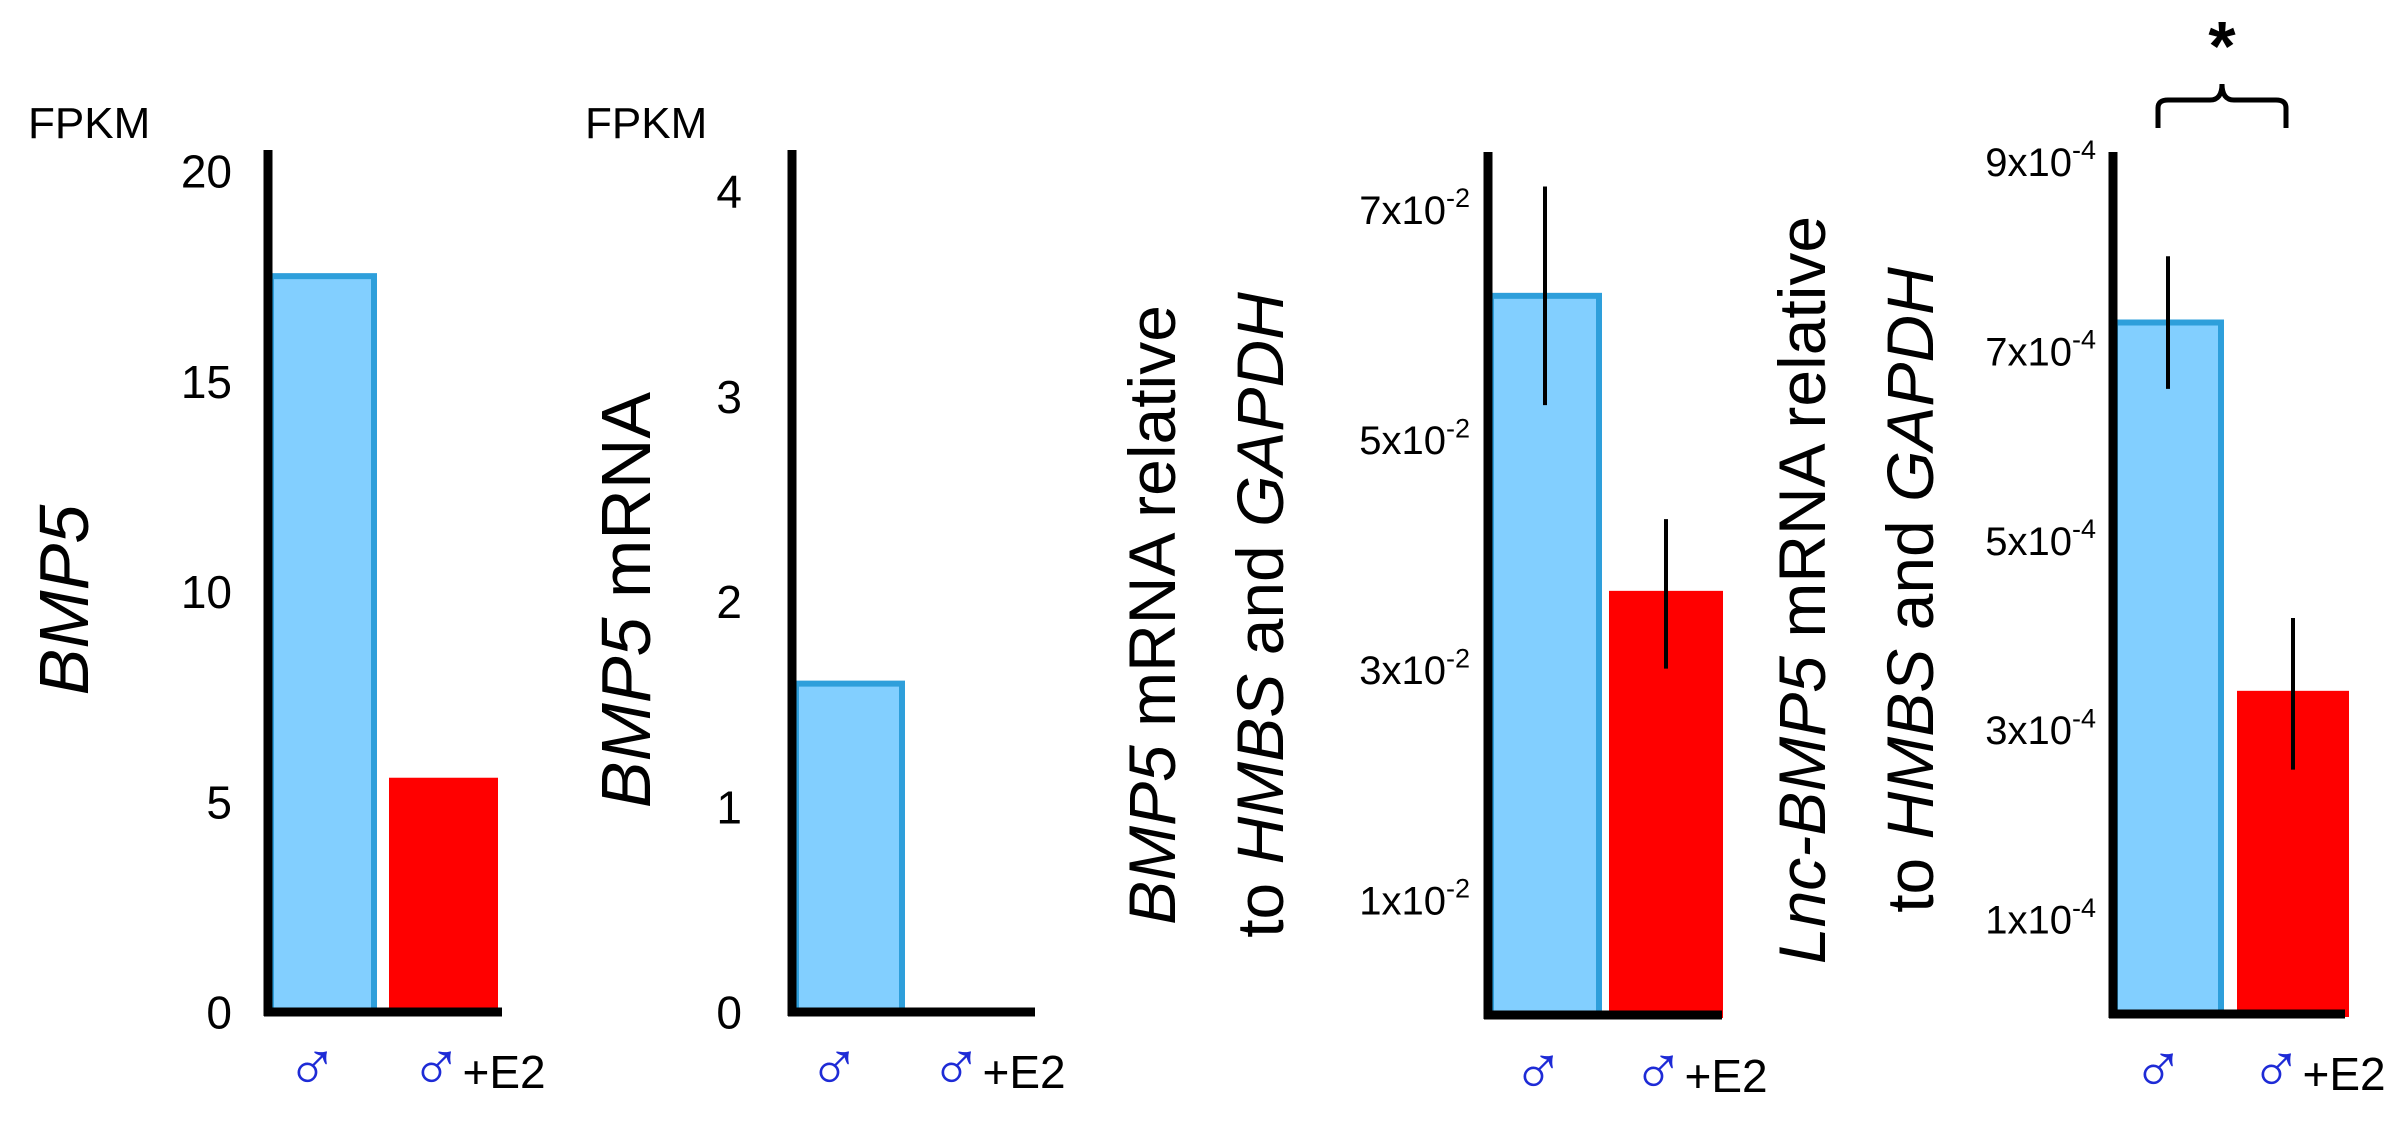 This screenshot has width=2400, height=1124. What do you see at coordinates (2040, 160) in the screenshot?
I see `y-tick-label: 9x10⁻⁴` at bounding box center [2040, 160].